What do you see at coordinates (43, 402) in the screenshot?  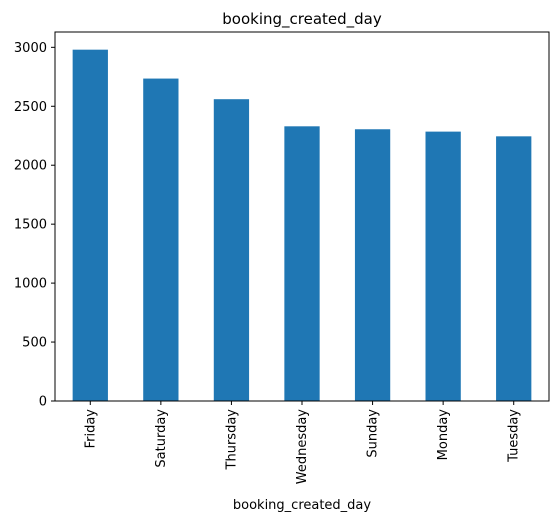 I see `y-tick-label: 0` at bounding box center [43, 402].